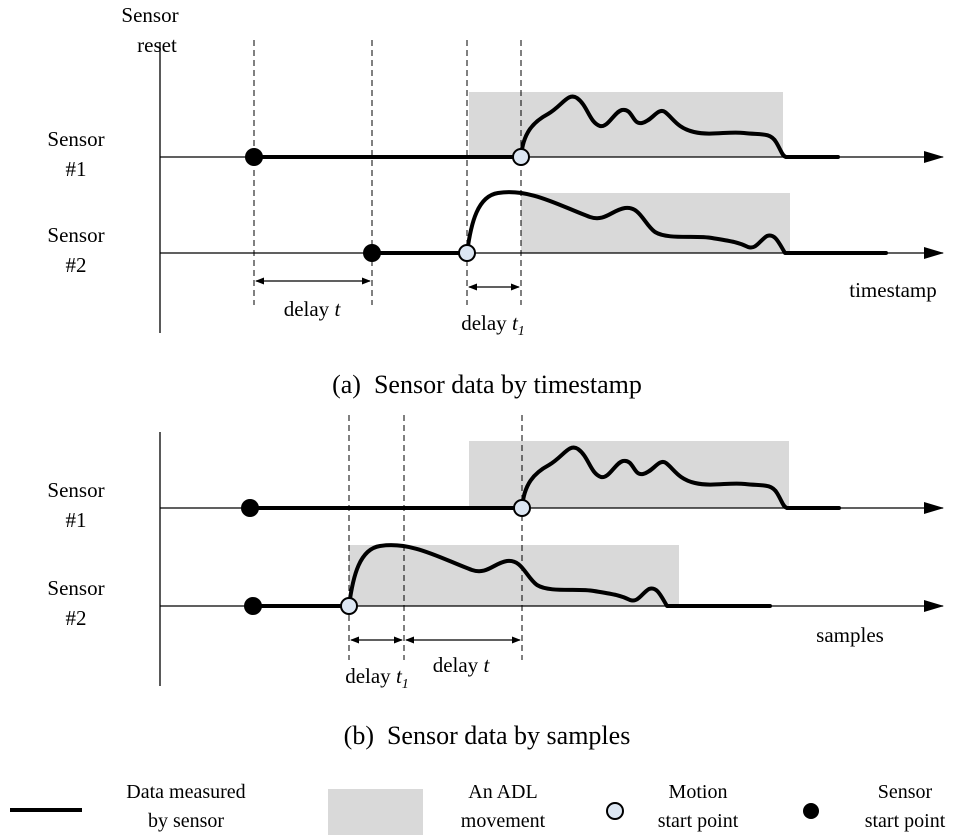  I want to click on delay-t1-label-a: delay t1, so click(493, 325).